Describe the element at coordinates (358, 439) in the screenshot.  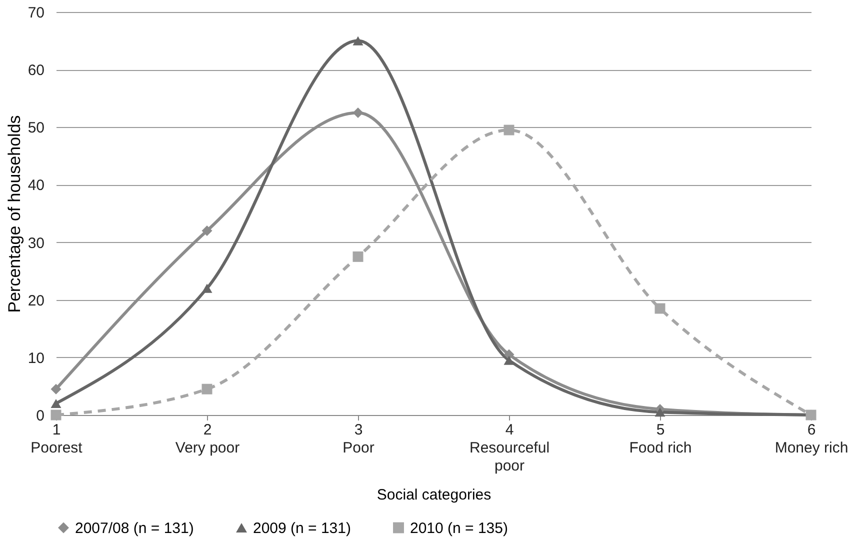
I see `x-tick-label: 3 Poor` at that location.